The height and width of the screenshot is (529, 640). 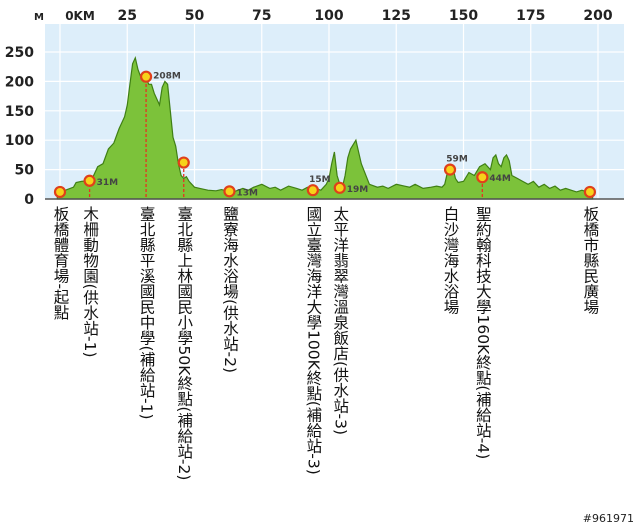 What do you see at coordinates (530, 16) in the screenshot?
I see `x-tick-label: 175` at bounding box center [530, 16].